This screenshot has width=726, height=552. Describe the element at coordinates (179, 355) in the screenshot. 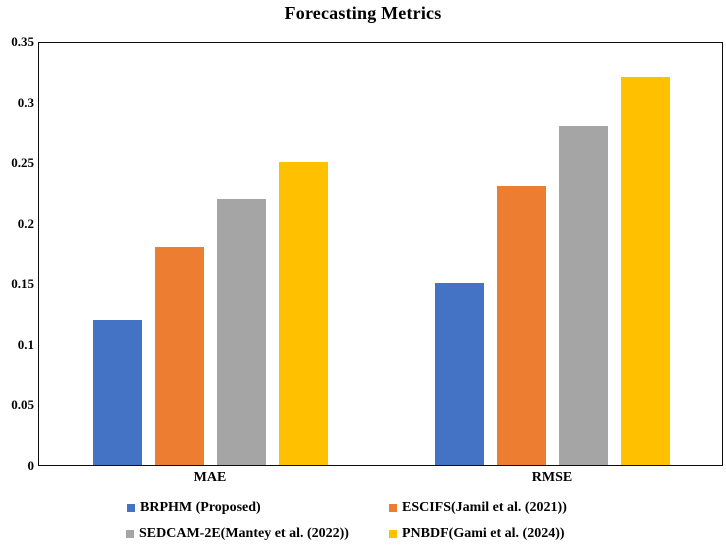

I see `bar-mae-escifs` at that location.